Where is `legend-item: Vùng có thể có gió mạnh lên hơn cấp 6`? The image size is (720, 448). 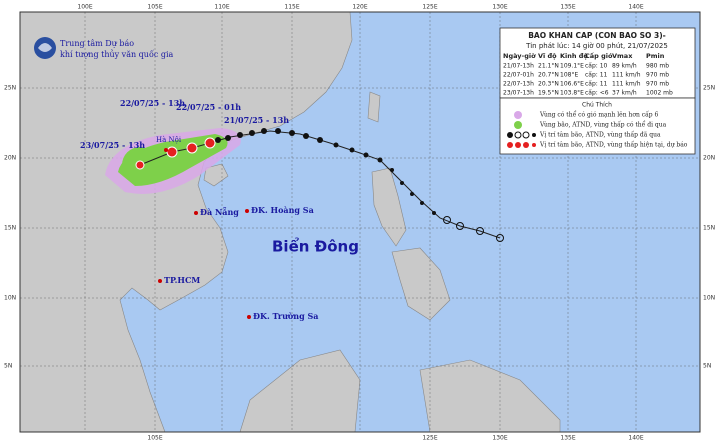
legend-item: Vùng có thể có gió mạnh lên hơn cấp 6 is located at coordinates (599, 115).